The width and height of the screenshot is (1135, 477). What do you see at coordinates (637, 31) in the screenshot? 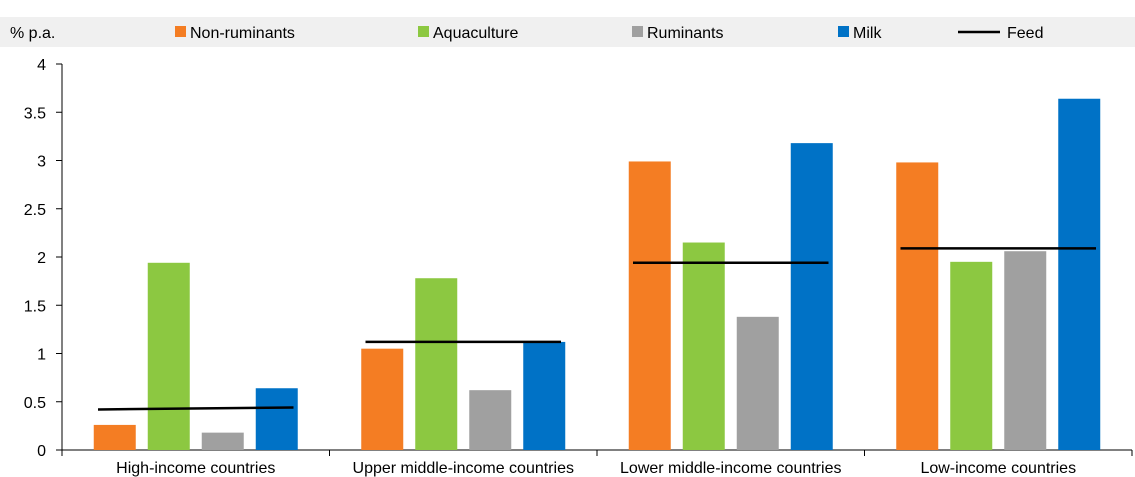
I see `legend-swatch-ruminants` at bounding box center [637, 31].